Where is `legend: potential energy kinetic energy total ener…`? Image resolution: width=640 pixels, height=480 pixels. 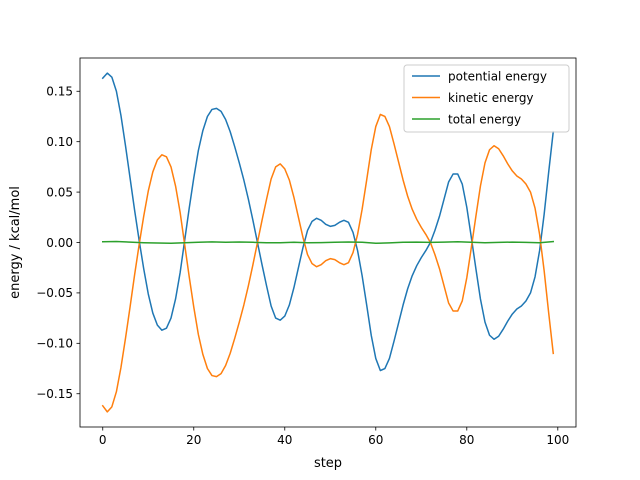
legend: potential energy kinetic energy total ener… is located at coordinates (486, 98).